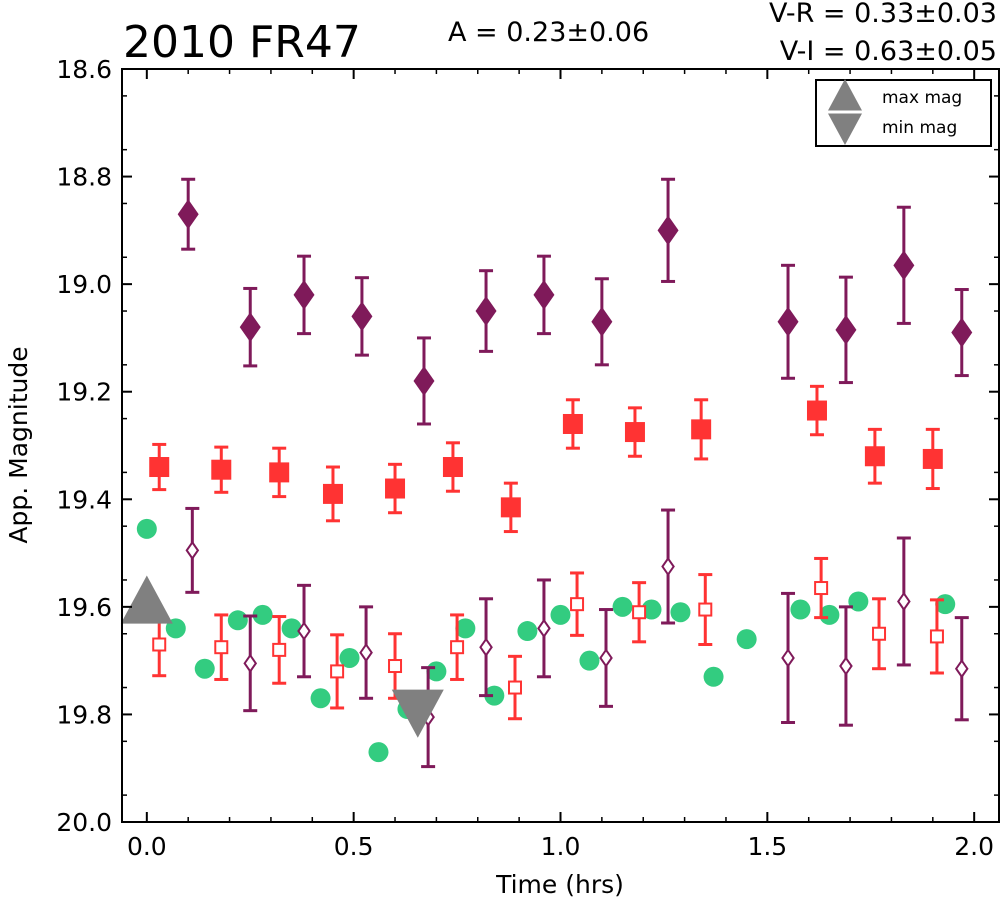  What do you see at coordinates (919, 128) in the screenshot?
I see `legend-entry-label: min mag` at bounding box center [919, 128].